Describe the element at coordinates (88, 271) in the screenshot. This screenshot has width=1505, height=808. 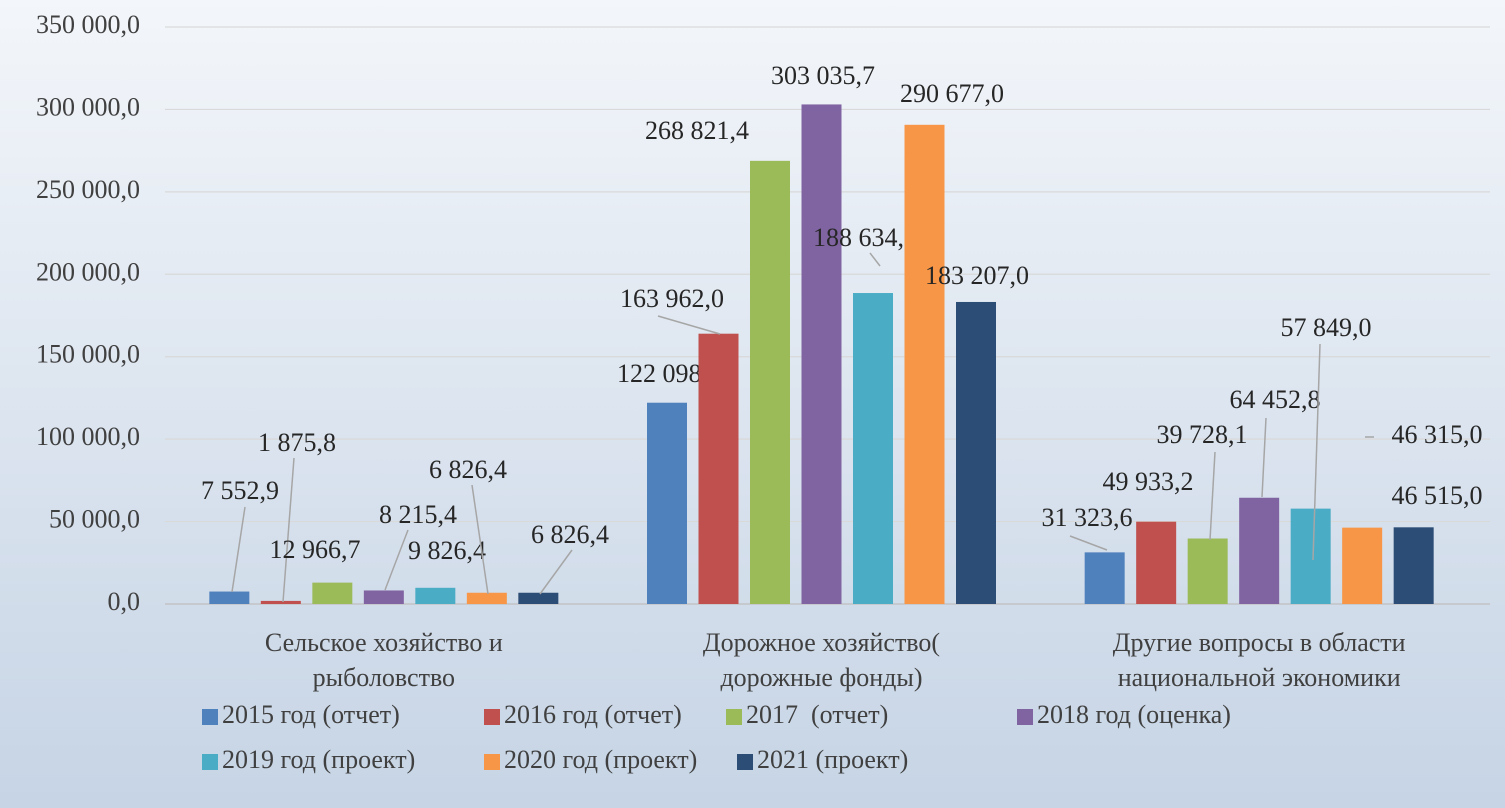
I see `y-tick-label: 200 000,0` at that location.